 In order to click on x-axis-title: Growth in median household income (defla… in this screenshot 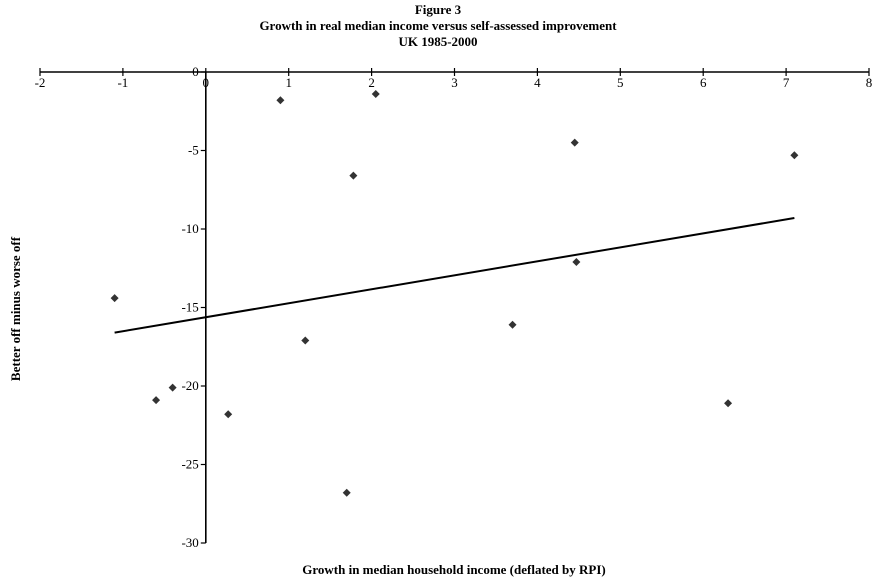, I will do `click(453, 569)`.